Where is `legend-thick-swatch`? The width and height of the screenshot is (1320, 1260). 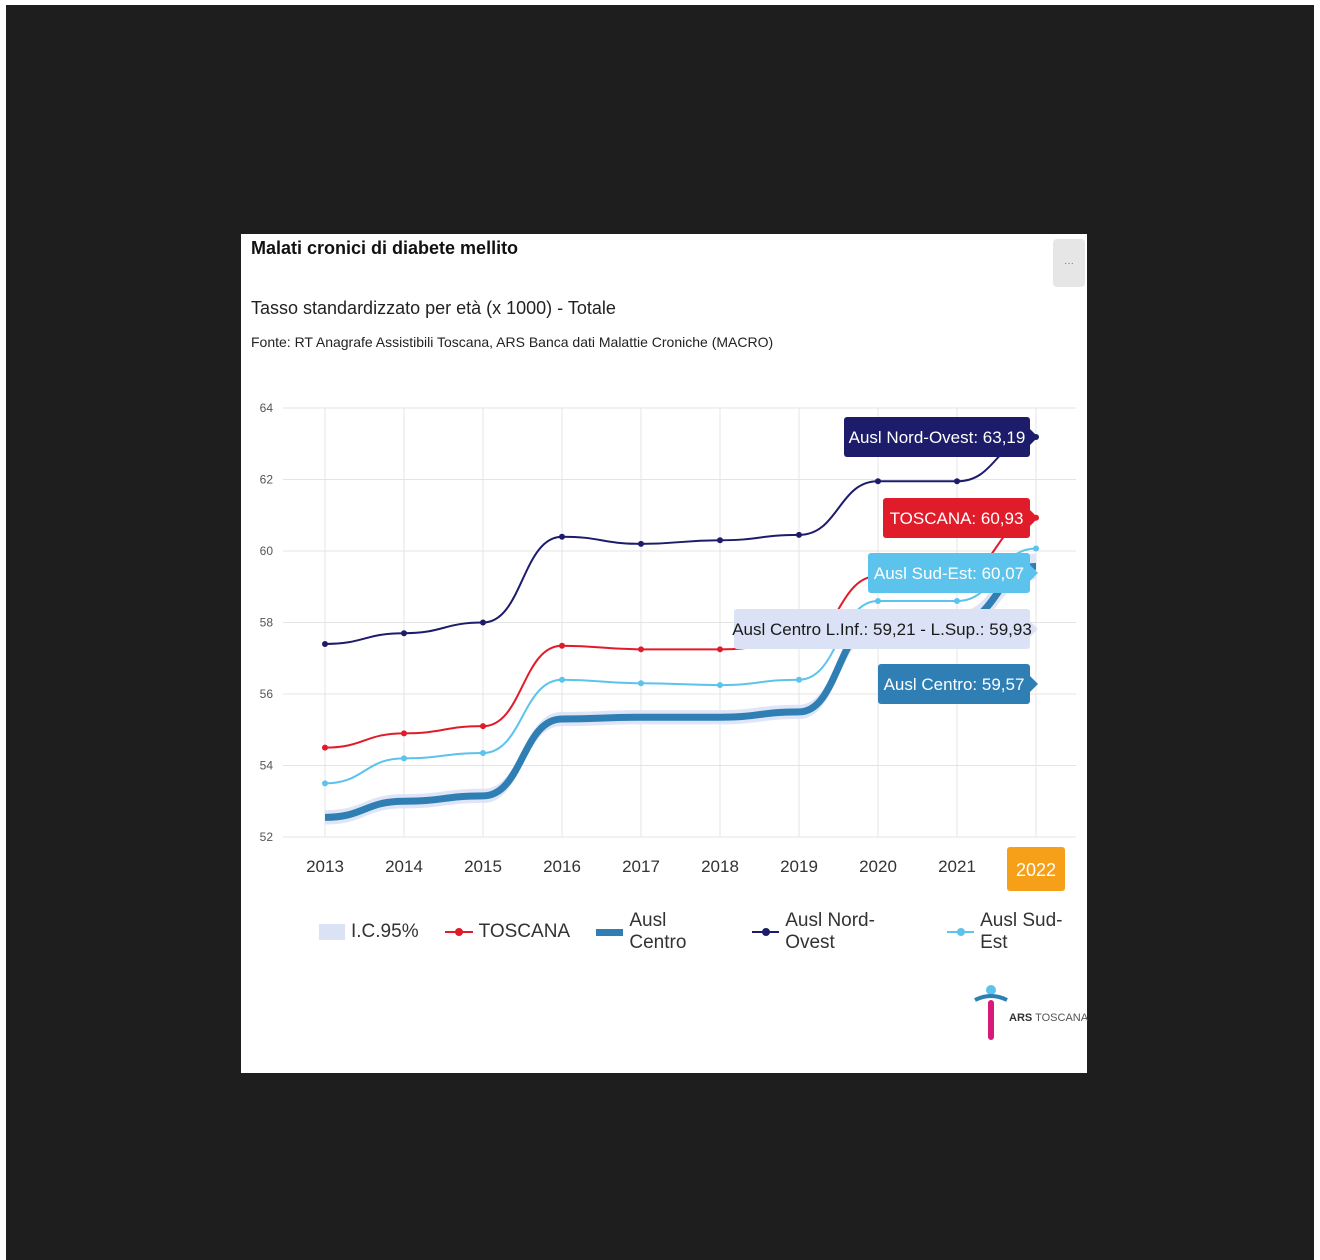 legend-thick-swatch is located at coordinates (610, 932).